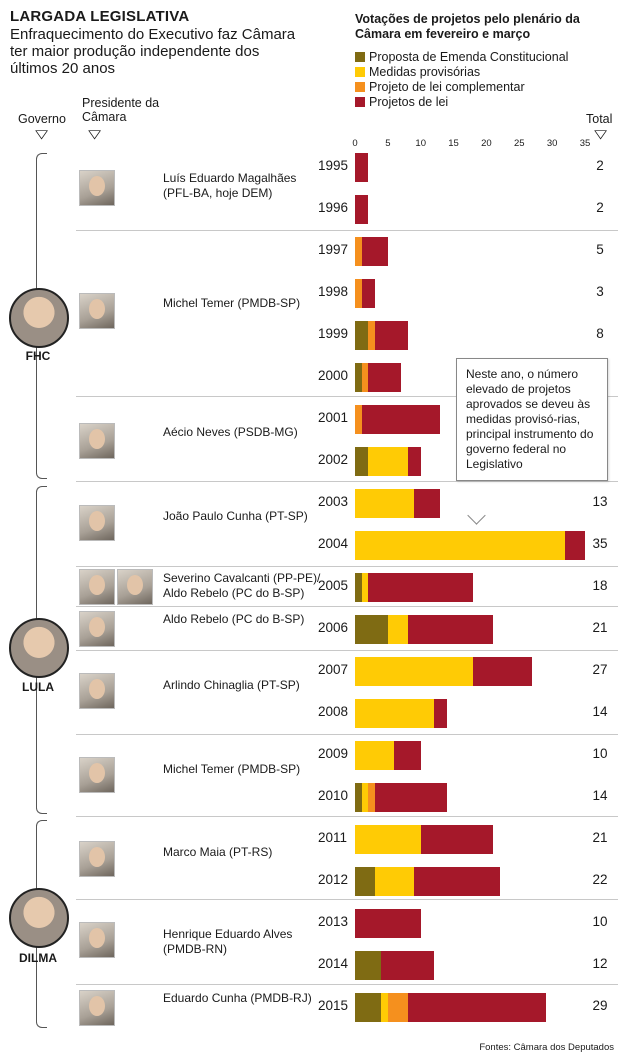  I want to click on year-label: 2014, so click(333, 963).